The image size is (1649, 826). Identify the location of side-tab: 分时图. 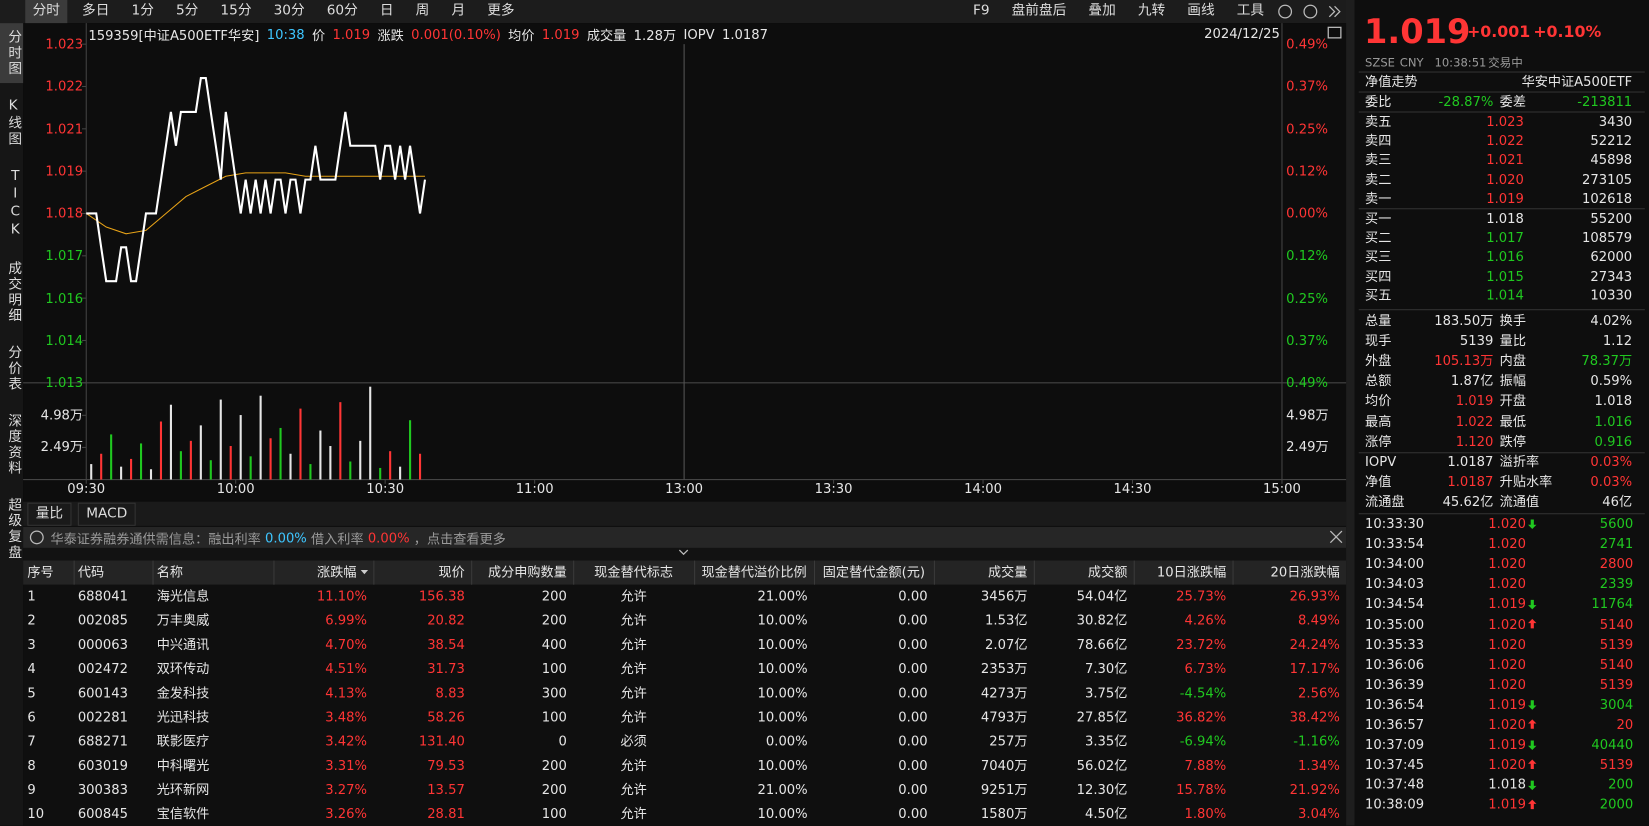
(12, 53).